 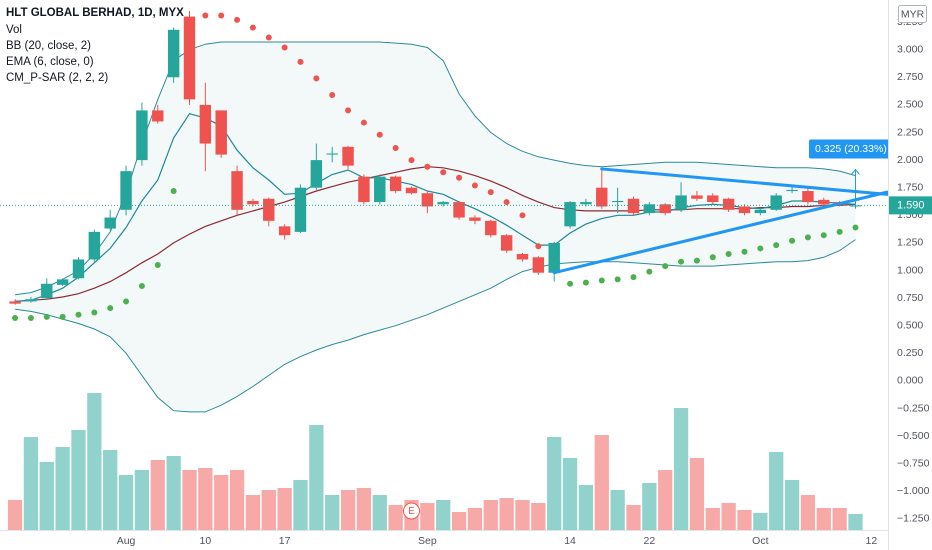 What do you see at coordinates (427, 541) in the screenshot?
I see `x-tick-label: Sep` at bounding box center [427, 541].